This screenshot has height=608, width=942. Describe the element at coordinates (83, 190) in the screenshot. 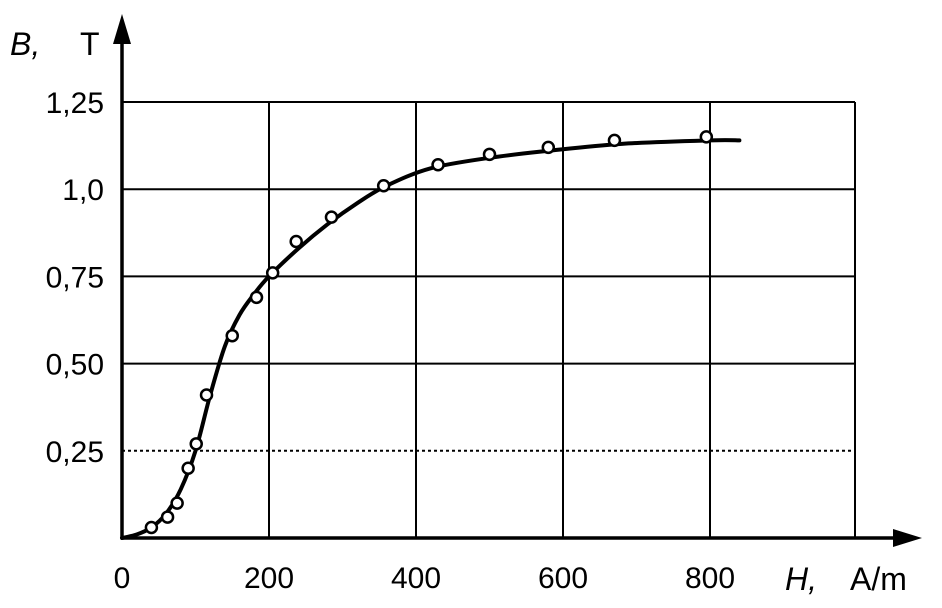

I see `y-tick-label-1: 1,0` at that location.